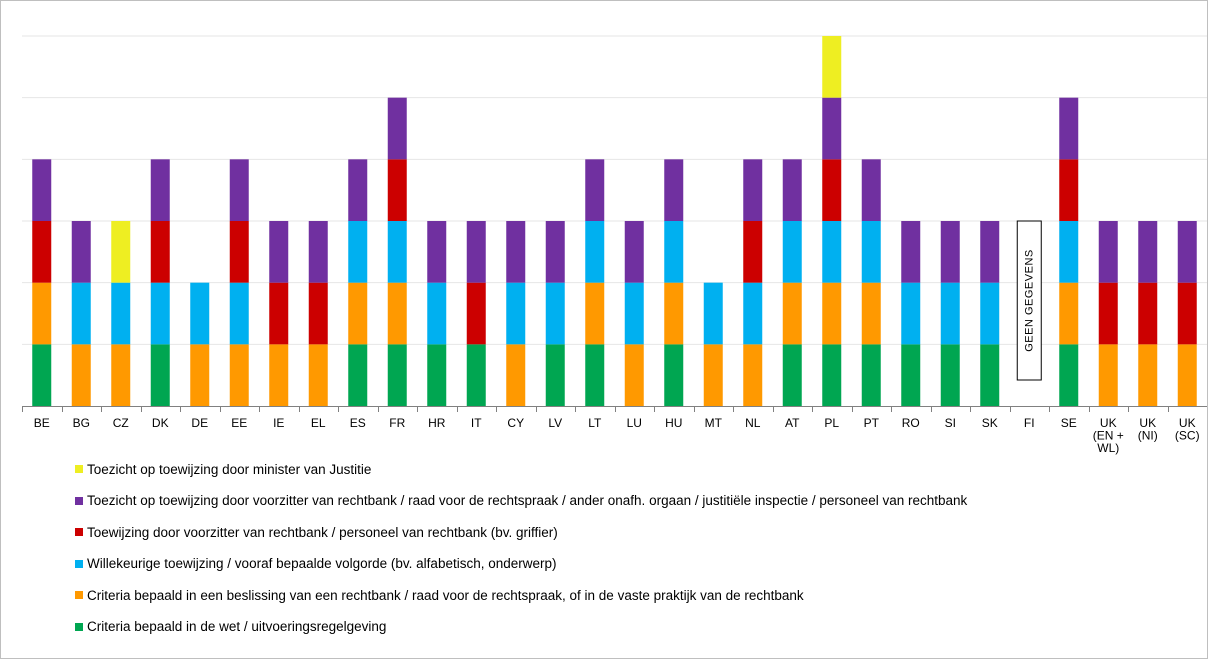  What do you see at coordinates (950, 252) in the screenshot?
I see `bar-segment-si-supervision_court` at bounding box center [950, 252].